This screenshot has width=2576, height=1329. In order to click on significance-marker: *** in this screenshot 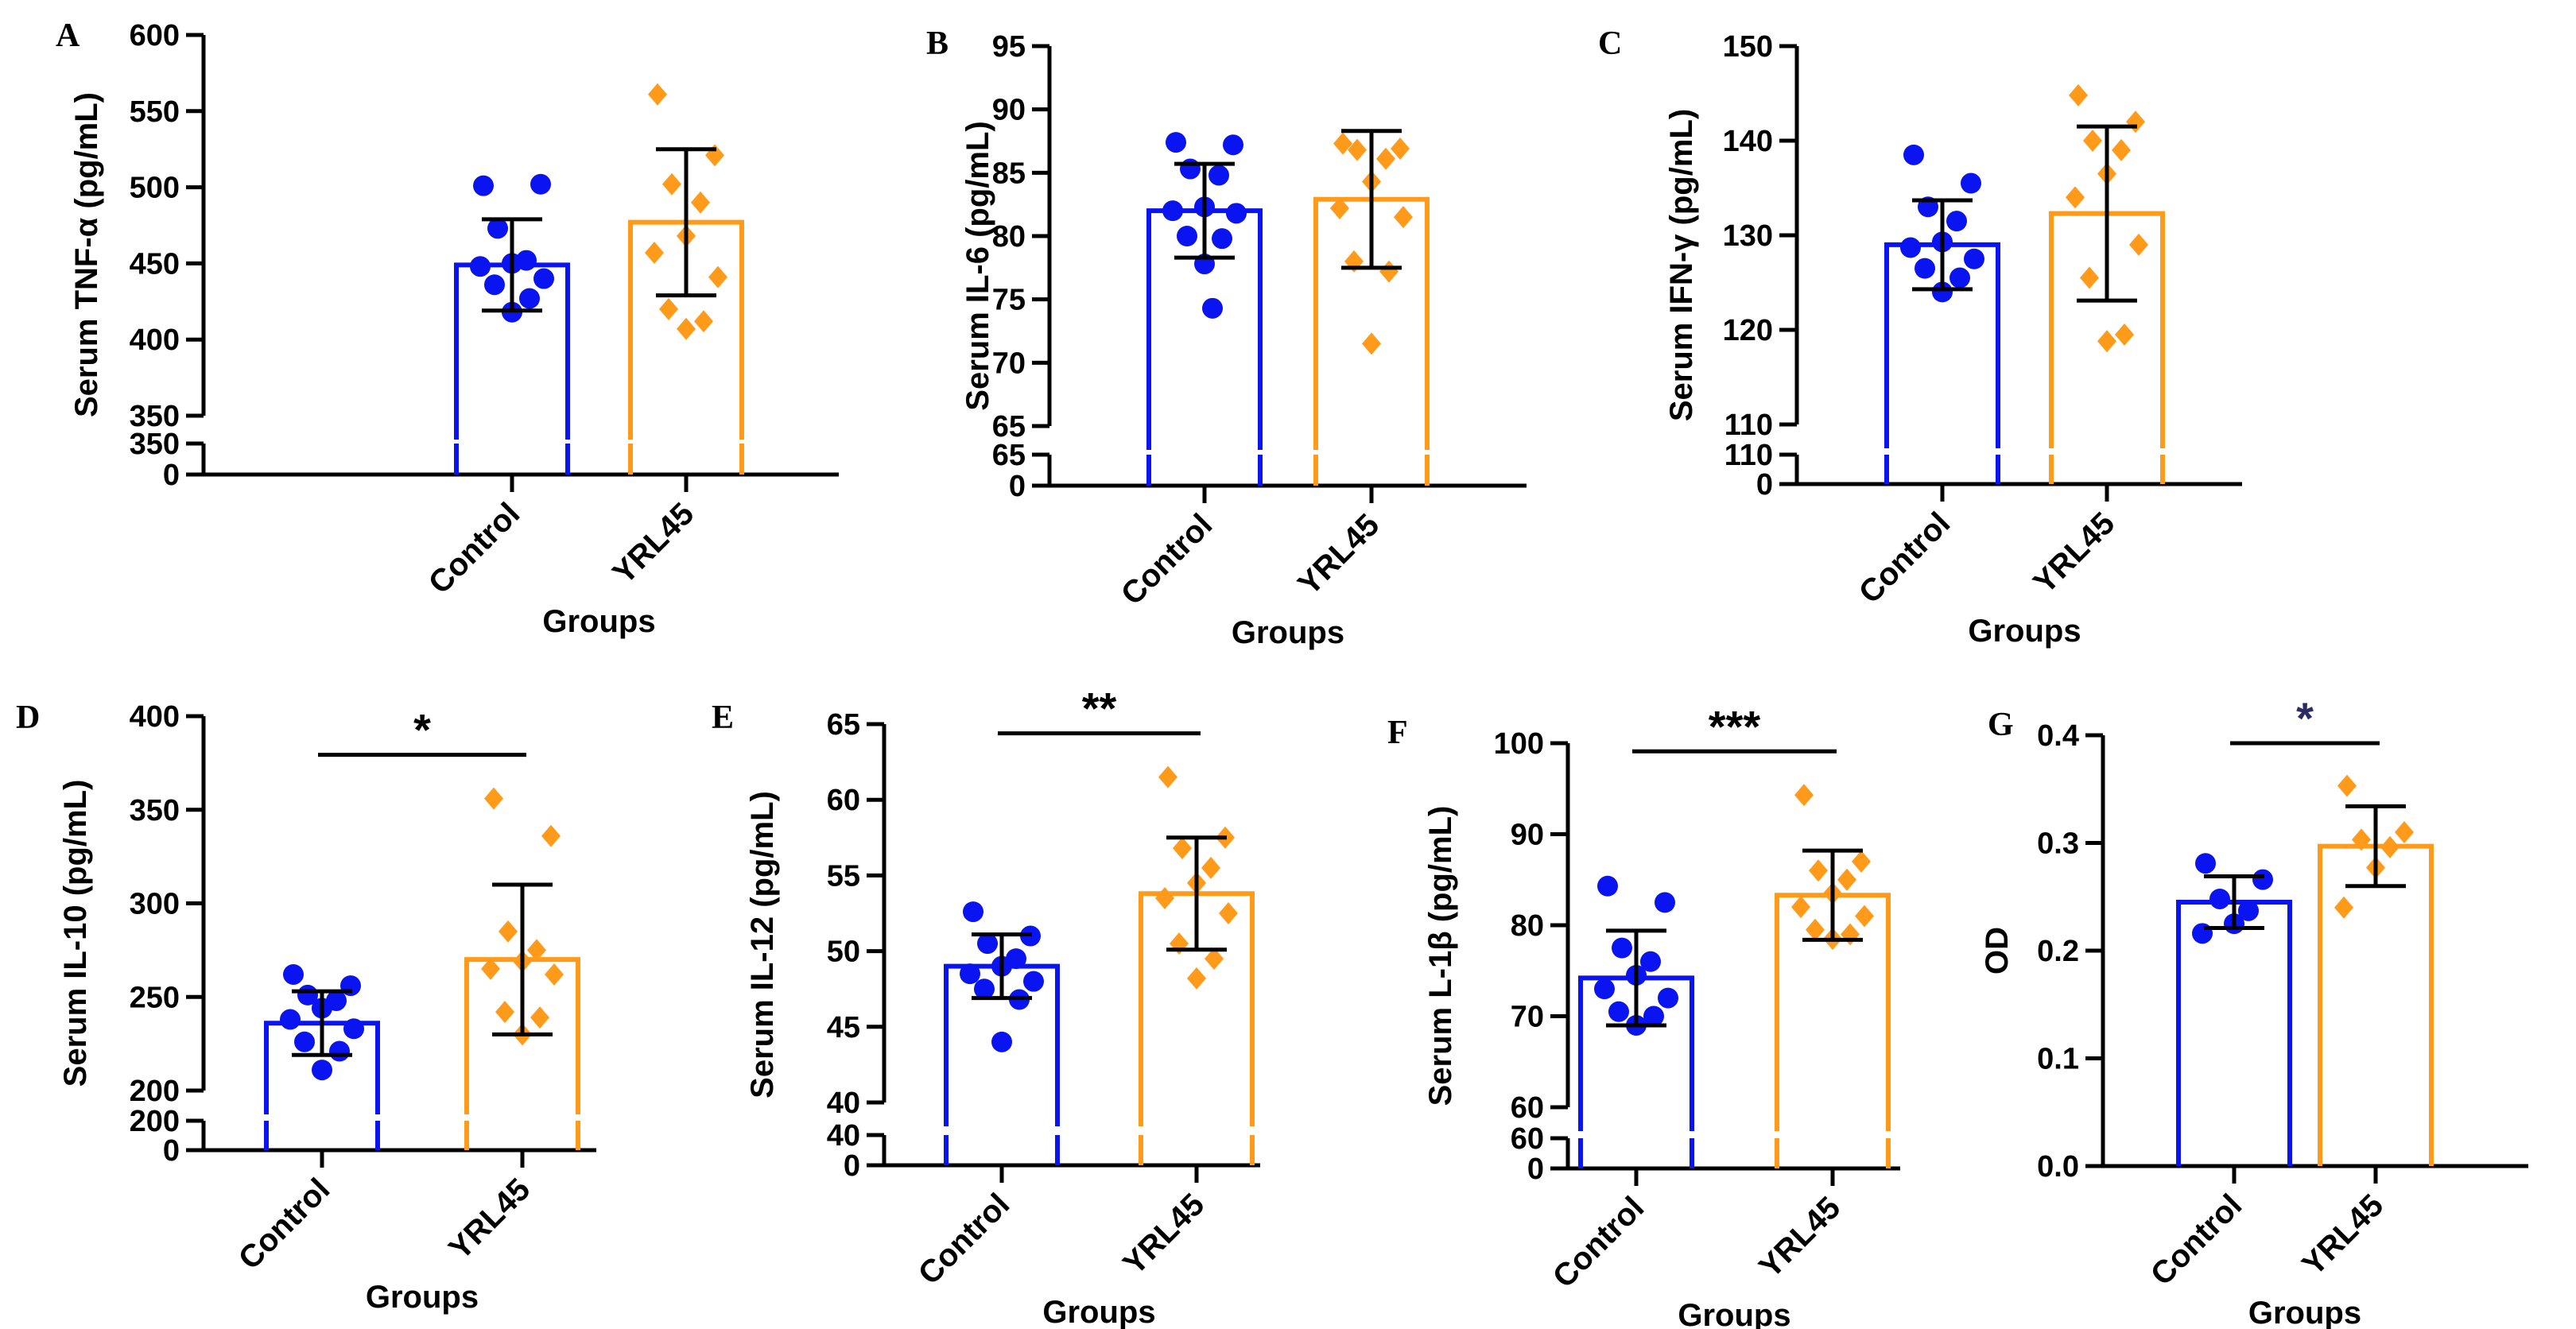, I will do `click(1735, 726)`.